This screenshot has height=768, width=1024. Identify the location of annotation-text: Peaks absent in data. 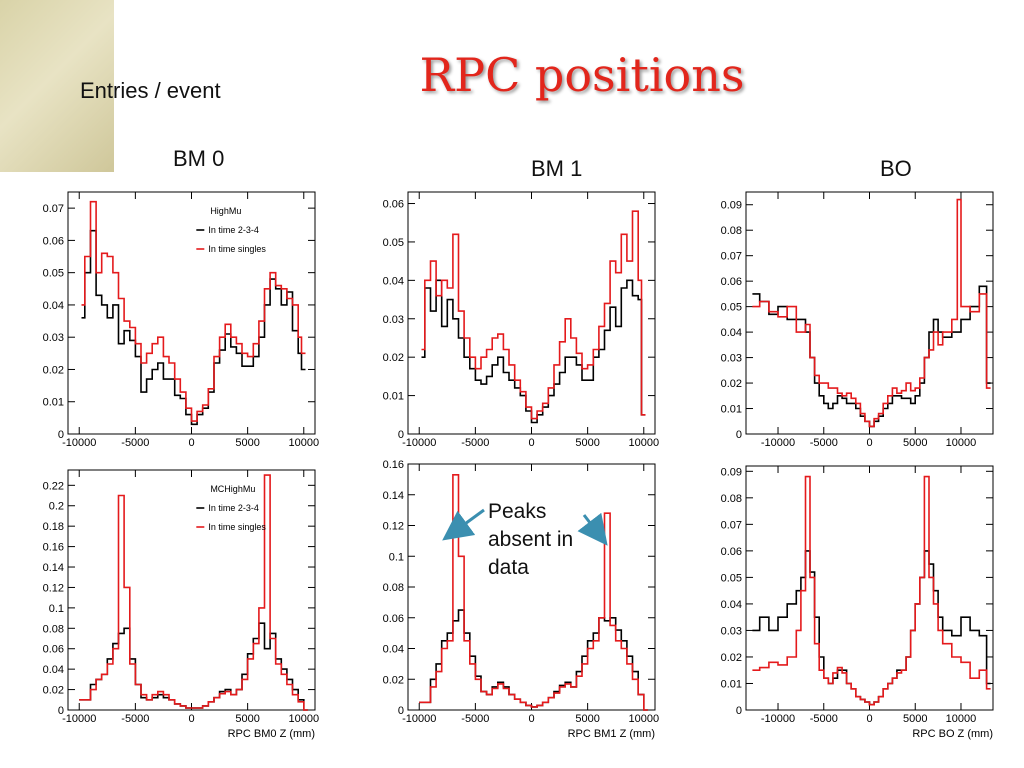
(530, 540).